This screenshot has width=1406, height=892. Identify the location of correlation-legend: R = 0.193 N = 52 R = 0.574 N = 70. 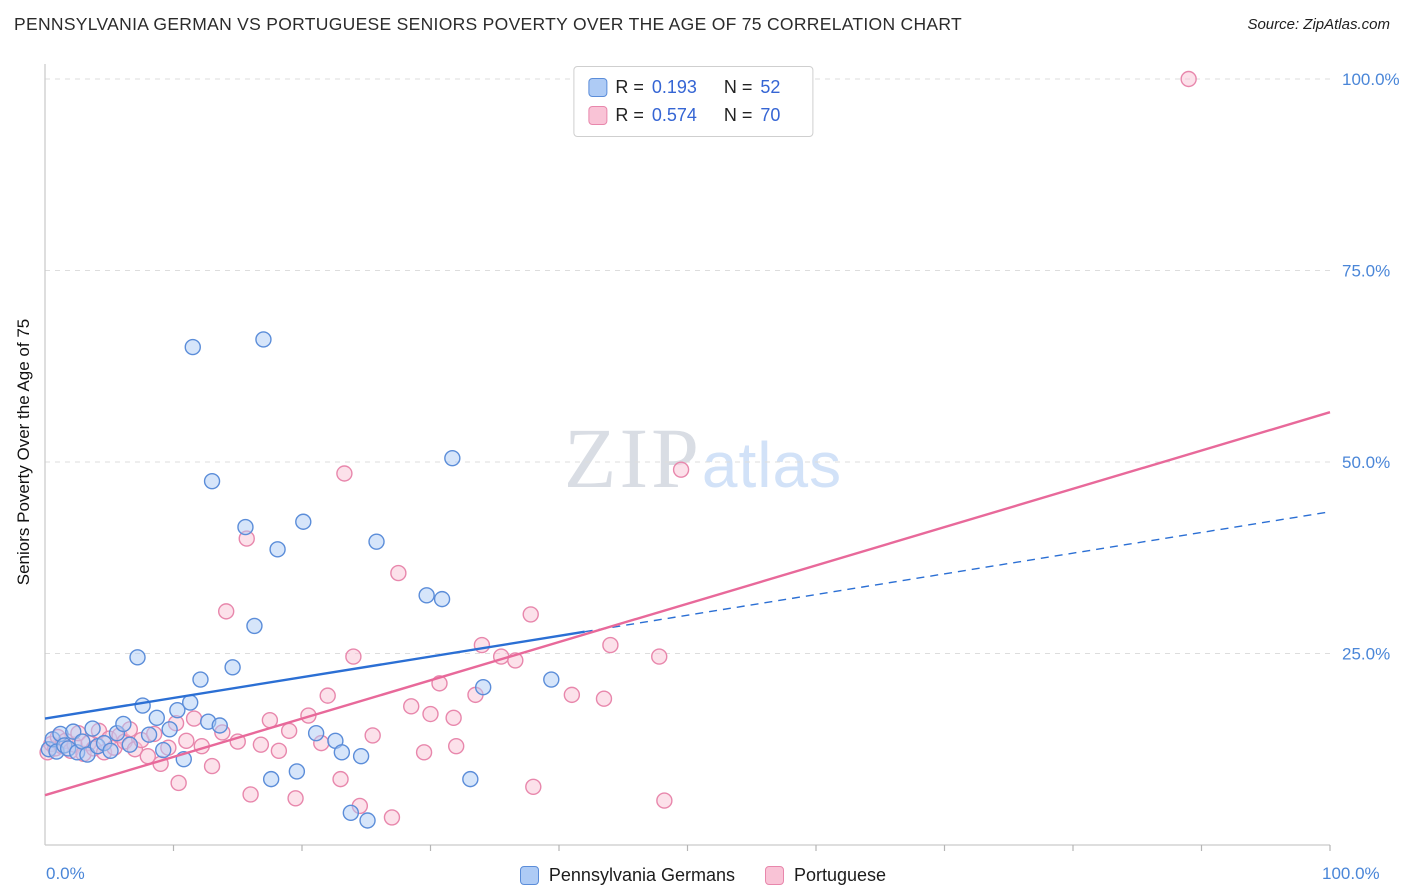
(693, 101).